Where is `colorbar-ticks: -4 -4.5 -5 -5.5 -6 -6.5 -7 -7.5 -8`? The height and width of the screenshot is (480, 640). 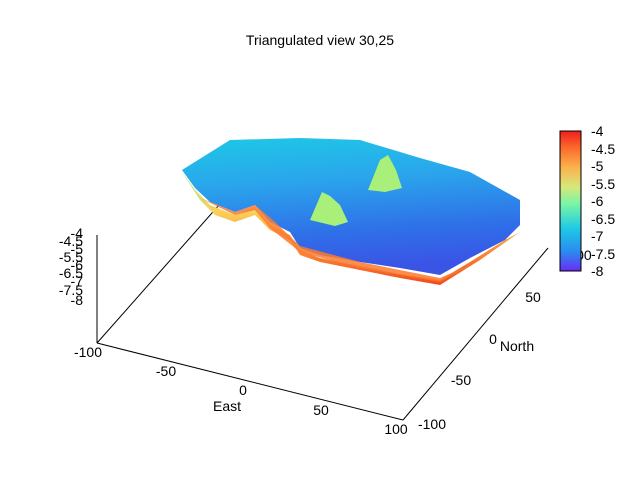
colorbar-ticks: -4 -4.5 -5 -5.5 -6 -6.5 -7 -7.5 -8 is located at coordinates (603, 201).